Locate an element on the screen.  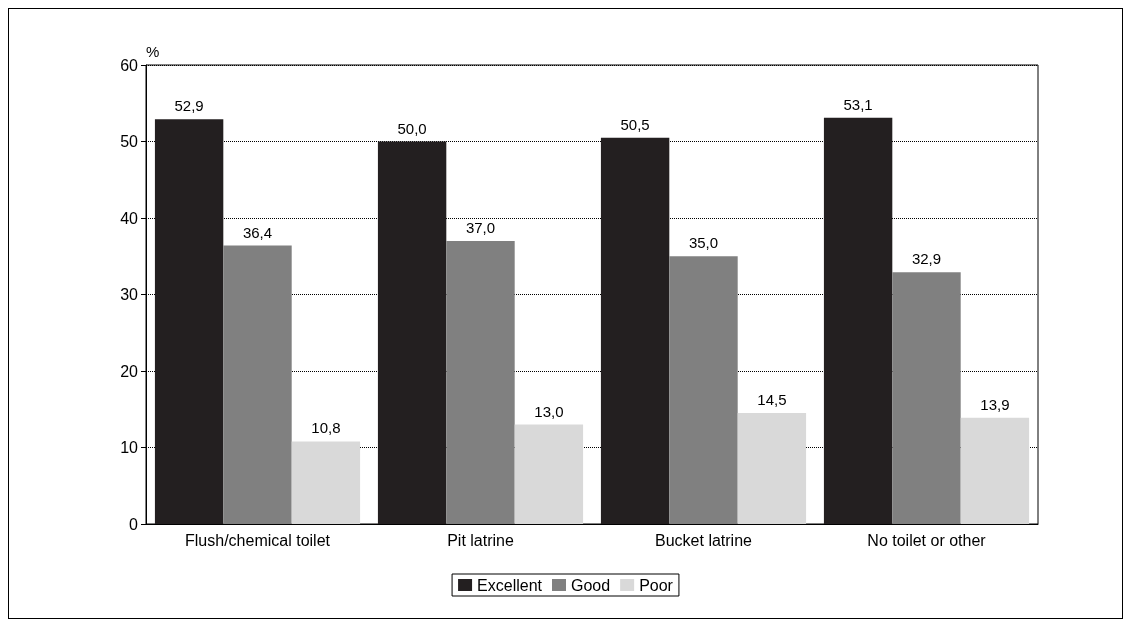
data-label: 50,5 is located at coordinates (635, 124).